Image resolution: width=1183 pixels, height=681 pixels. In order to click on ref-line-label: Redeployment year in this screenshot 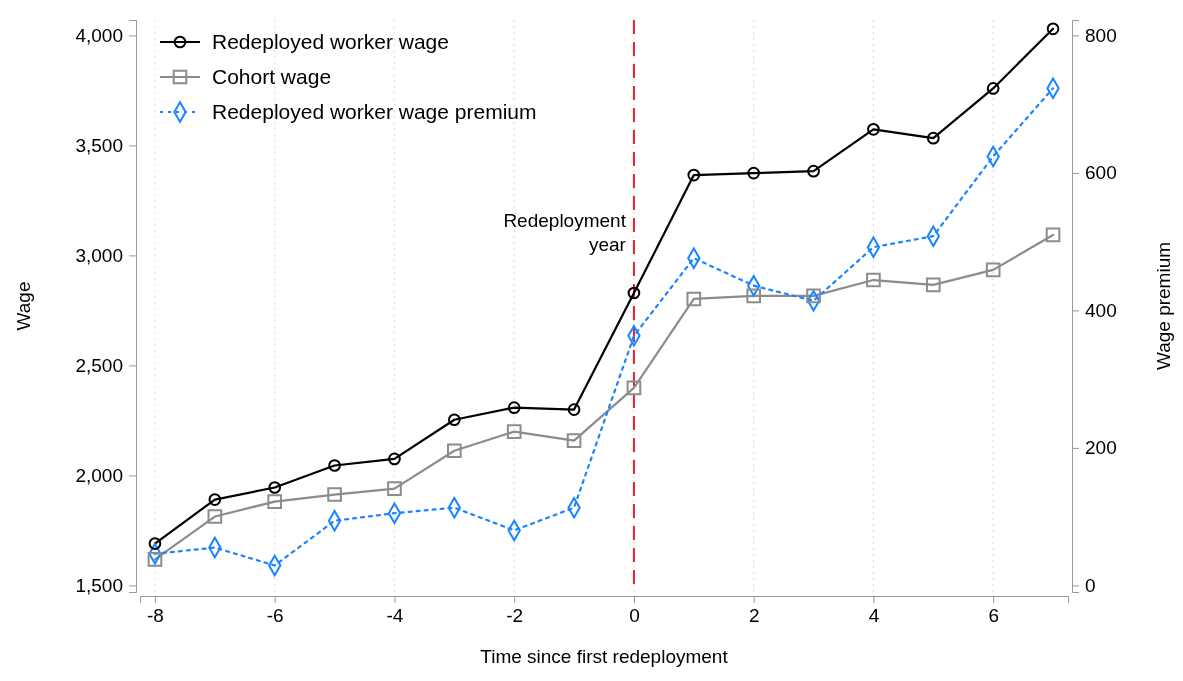, I will do `click(565, 232)`.